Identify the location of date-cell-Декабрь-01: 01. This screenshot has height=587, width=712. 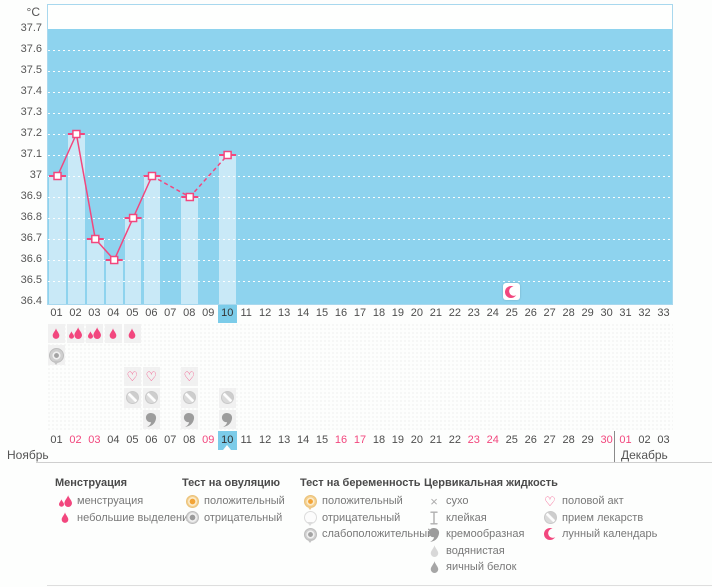
(625, 440).